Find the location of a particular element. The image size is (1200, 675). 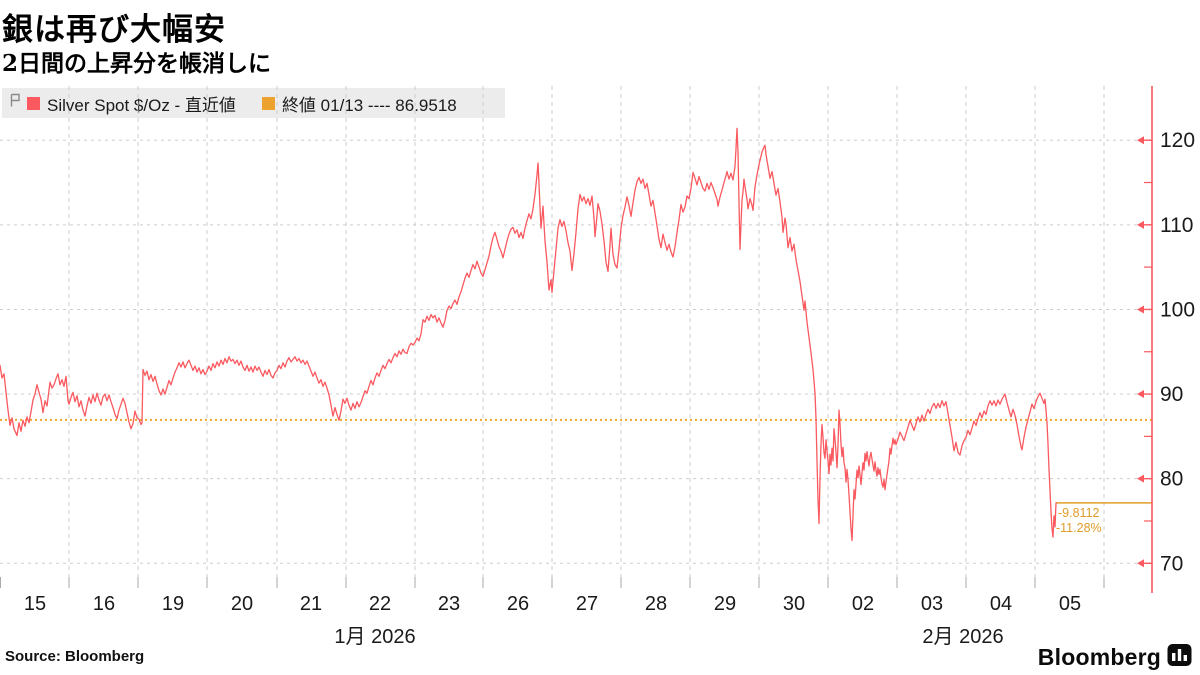

source-credit: Source: Bloomberg is located at coordinates (75, 656).